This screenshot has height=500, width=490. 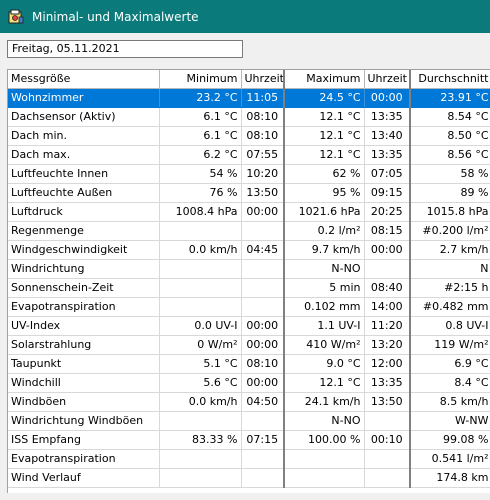 What do you see at coordinates (263, 250) in the screenshot?
I see `cell-min-time: 04:45` at bounding box center [263, 250].